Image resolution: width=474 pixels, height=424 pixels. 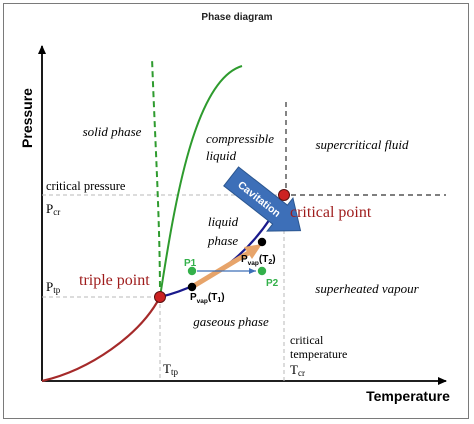 What do you see at coordinates (284, 195) in the screenshot?
I see `critical-point-marker` at bounding box center [284, 195].